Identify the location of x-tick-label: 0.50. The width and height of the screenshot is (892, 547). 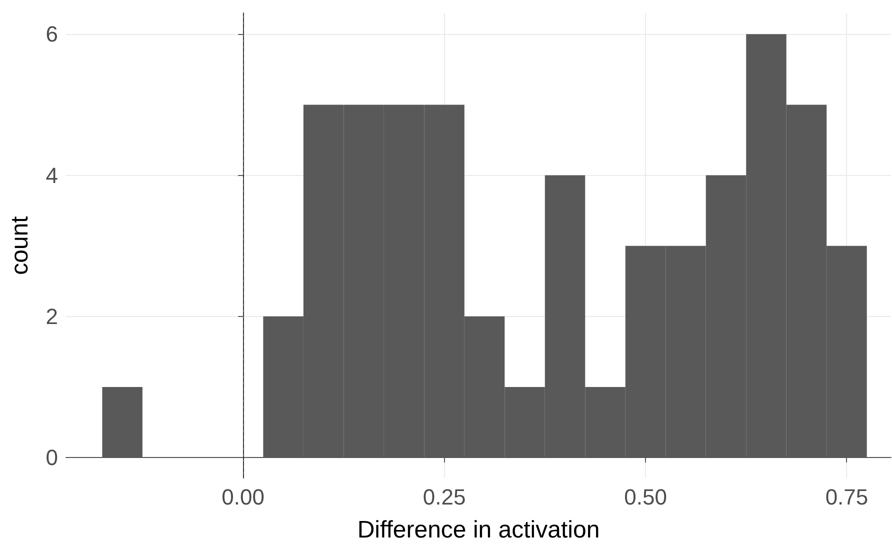
(645, 497).